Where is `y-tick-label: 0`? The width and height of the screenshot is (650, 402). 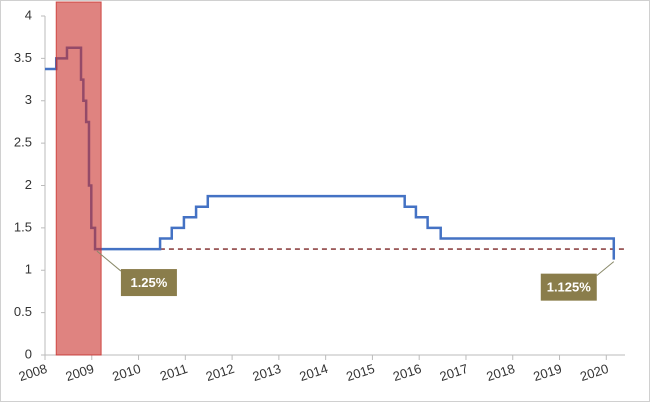
y-tick-label: 0 is located at coordinates (28, 353).